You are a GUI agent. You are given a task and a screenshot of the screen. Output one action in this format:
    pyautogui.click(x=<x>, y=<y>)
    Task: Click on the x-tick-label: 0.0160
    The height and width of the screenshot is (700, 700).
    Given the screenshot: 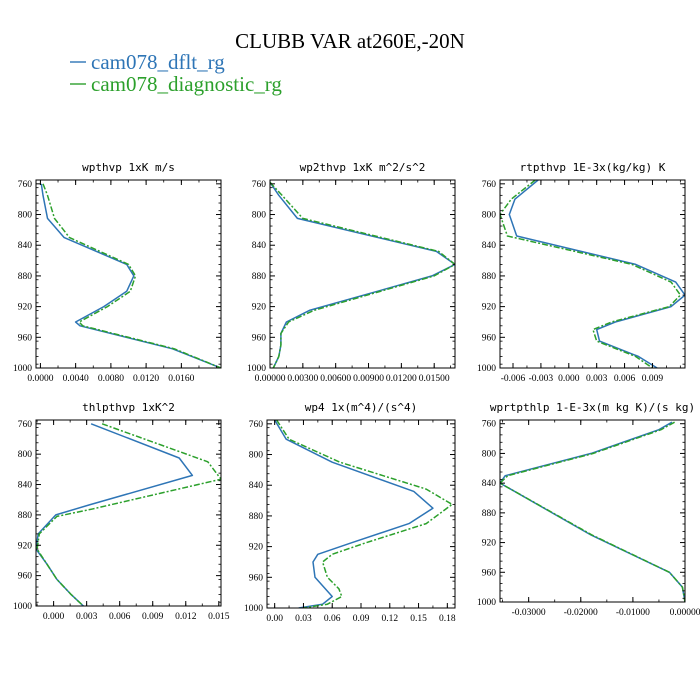 What is the action you would take?
    pyautogui.click(x=181, y=379)
    